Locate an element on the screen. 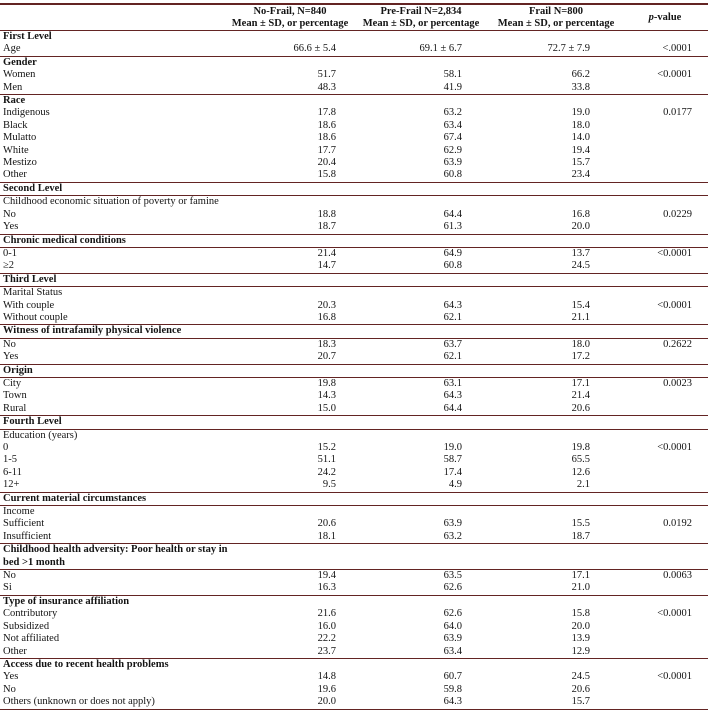  value-pre-frail: 63.9 is located at coordinates (452, 639).